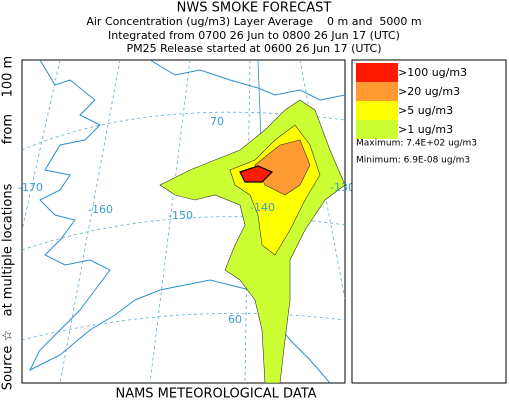 This screenshot has height=405, width=509. I want to click on legend-minimum: Minimum: 6.9E-08 ug/m3, so click(413, 161).